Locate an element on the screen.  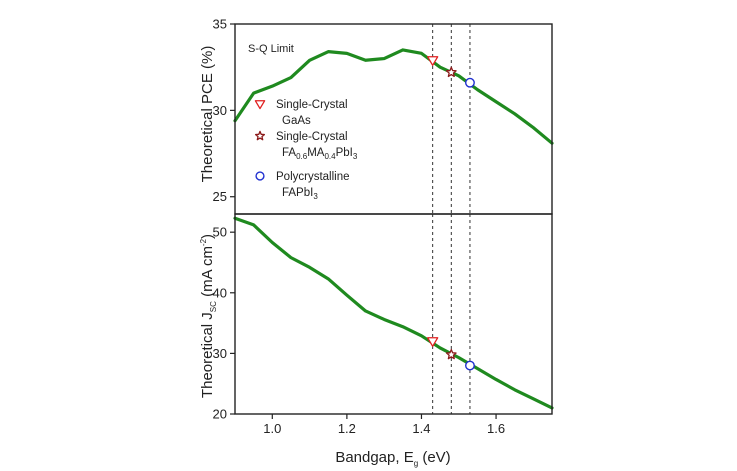
bottom-y-axis-title-sup: -2 is located at coordinates (203, 242).